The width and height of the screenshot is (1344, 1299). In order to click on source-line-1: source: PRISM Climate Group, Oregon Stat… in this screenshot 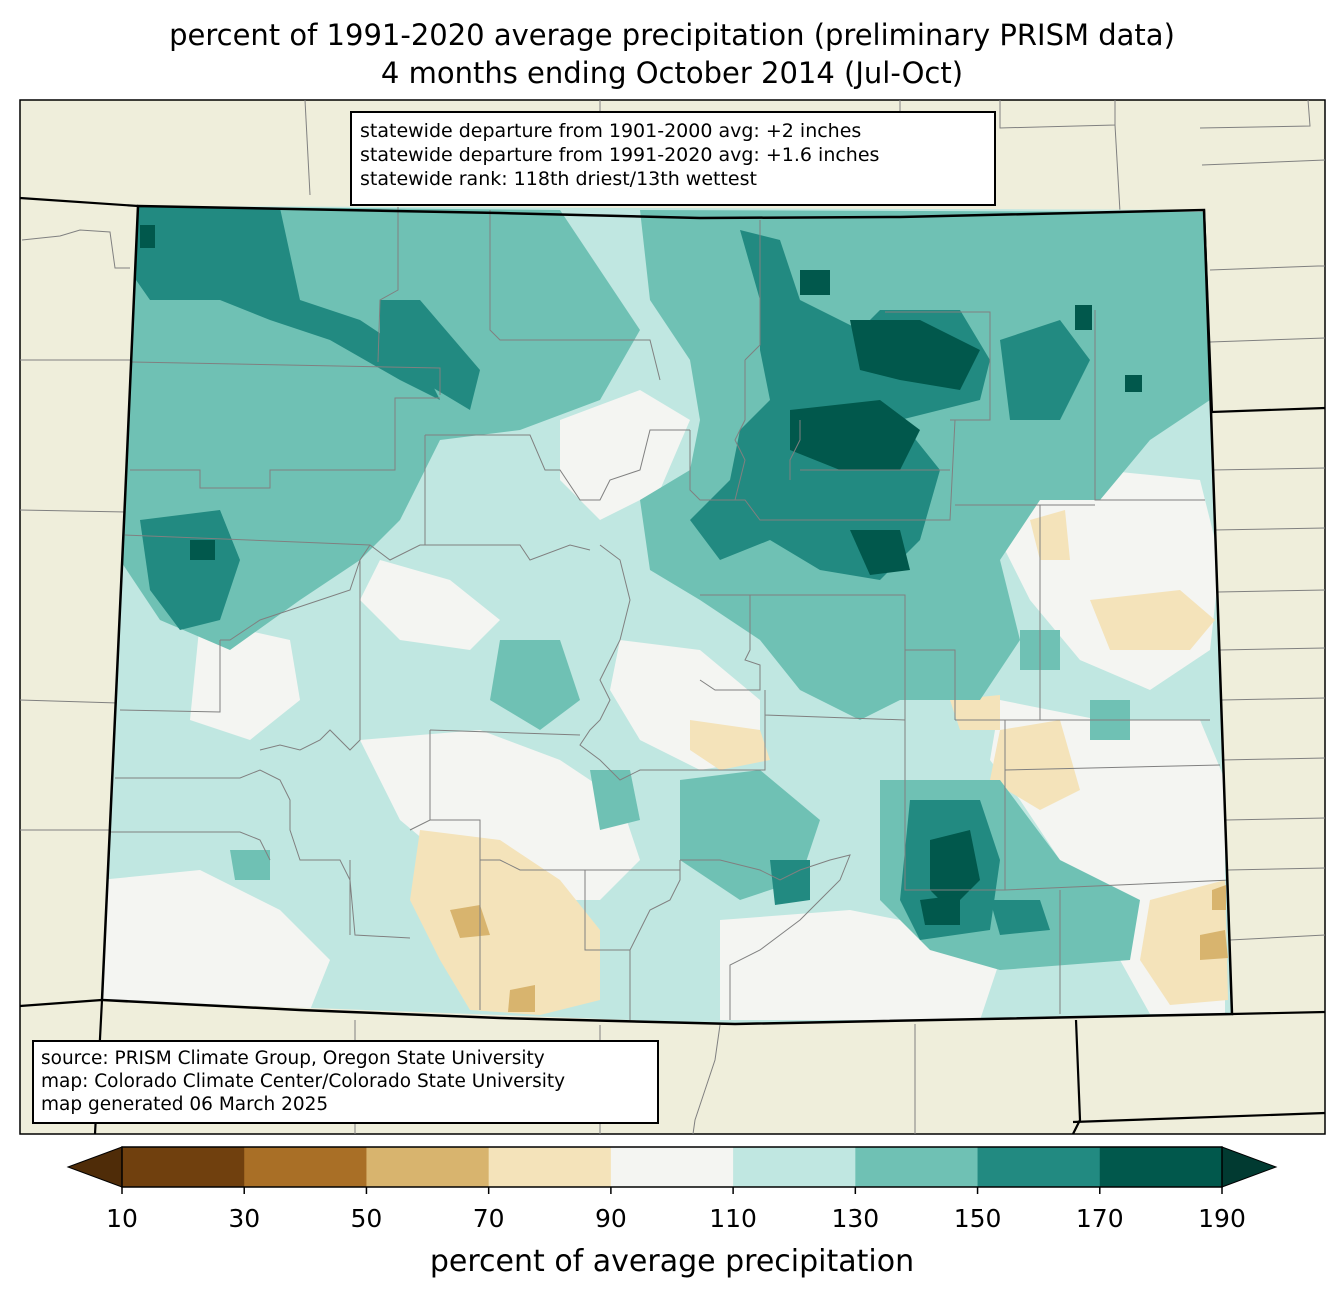, I will do `click(293, 1058)`.